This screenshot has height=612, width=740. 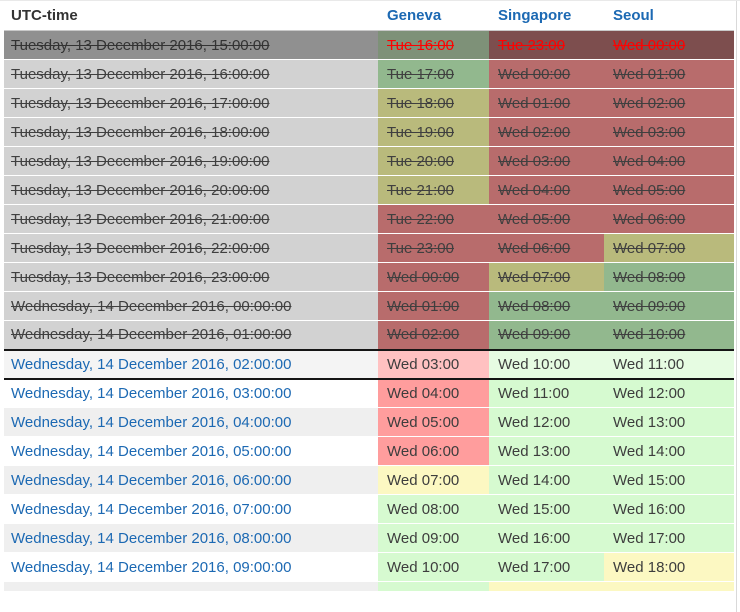 What do you see at coordinates (433, 248) in the screenshot?
I see `time-cell-geneva: Tue 23:00` at bounding box center [433, 248].